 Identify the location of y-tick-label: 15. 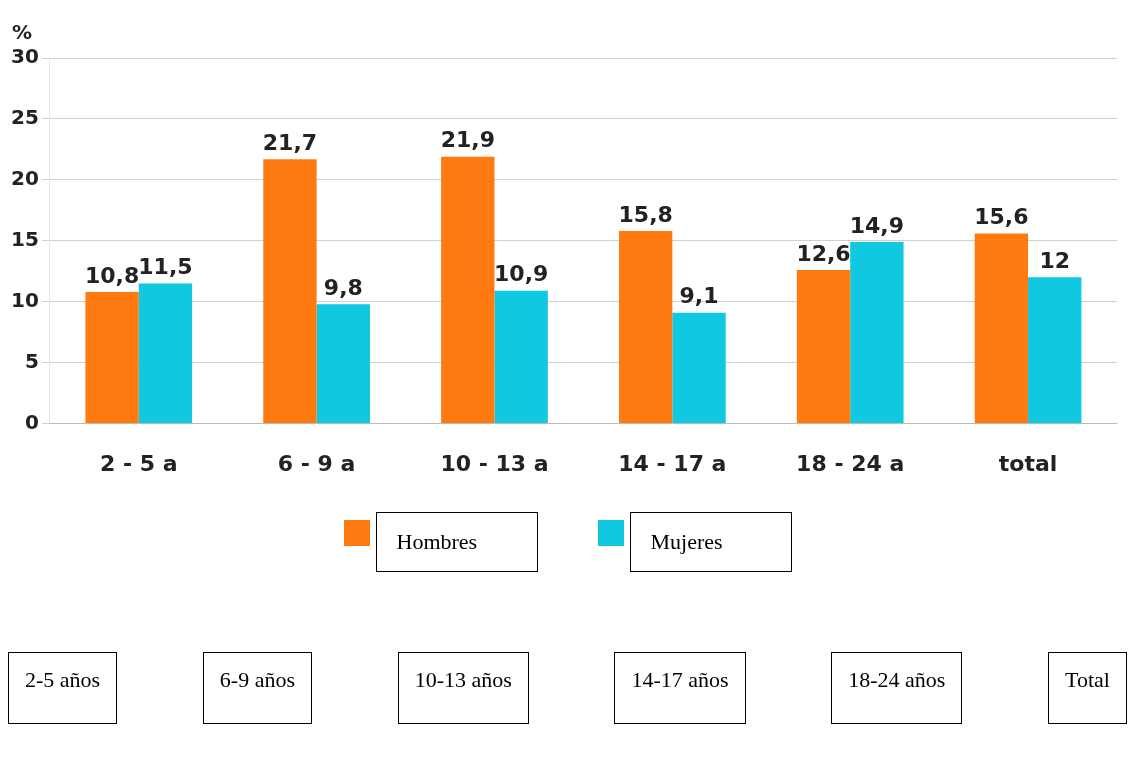
(24, 239).